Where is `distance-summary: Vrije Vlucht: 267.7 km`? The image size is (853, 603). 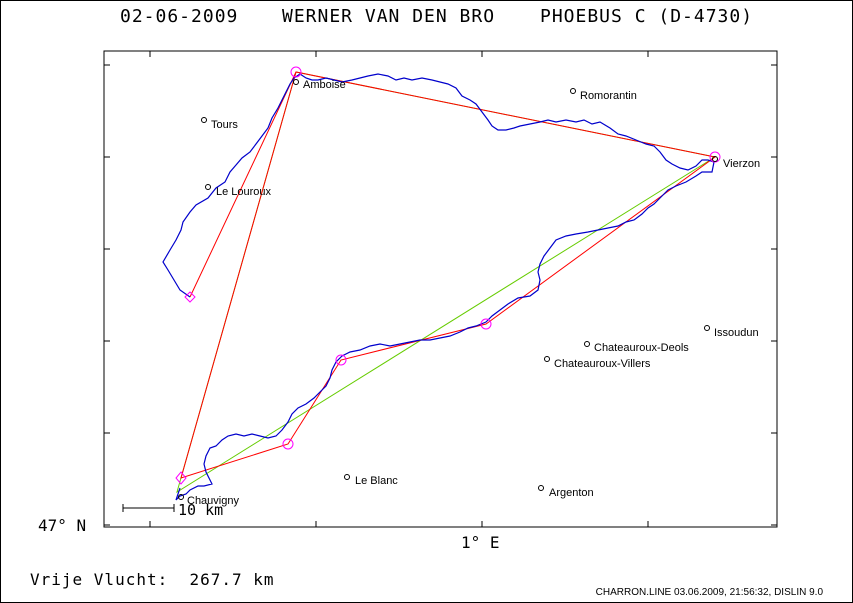 distance-summary: Vrije Vlucht: 267.7 km is located at coordinates (152, 579).